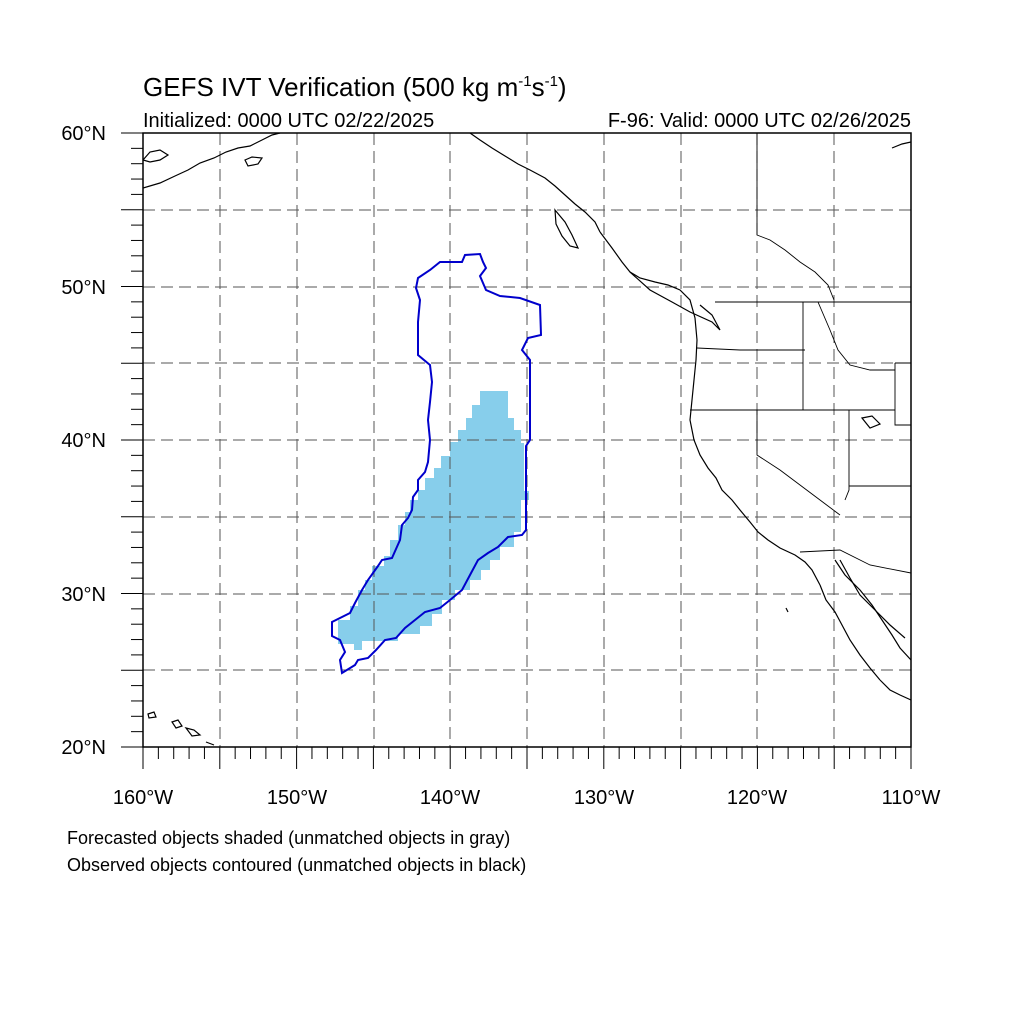 The width and height of the screenshot is (1024, 1024). I want to click on lon-label-150w: 150°W, so click(297, 798).